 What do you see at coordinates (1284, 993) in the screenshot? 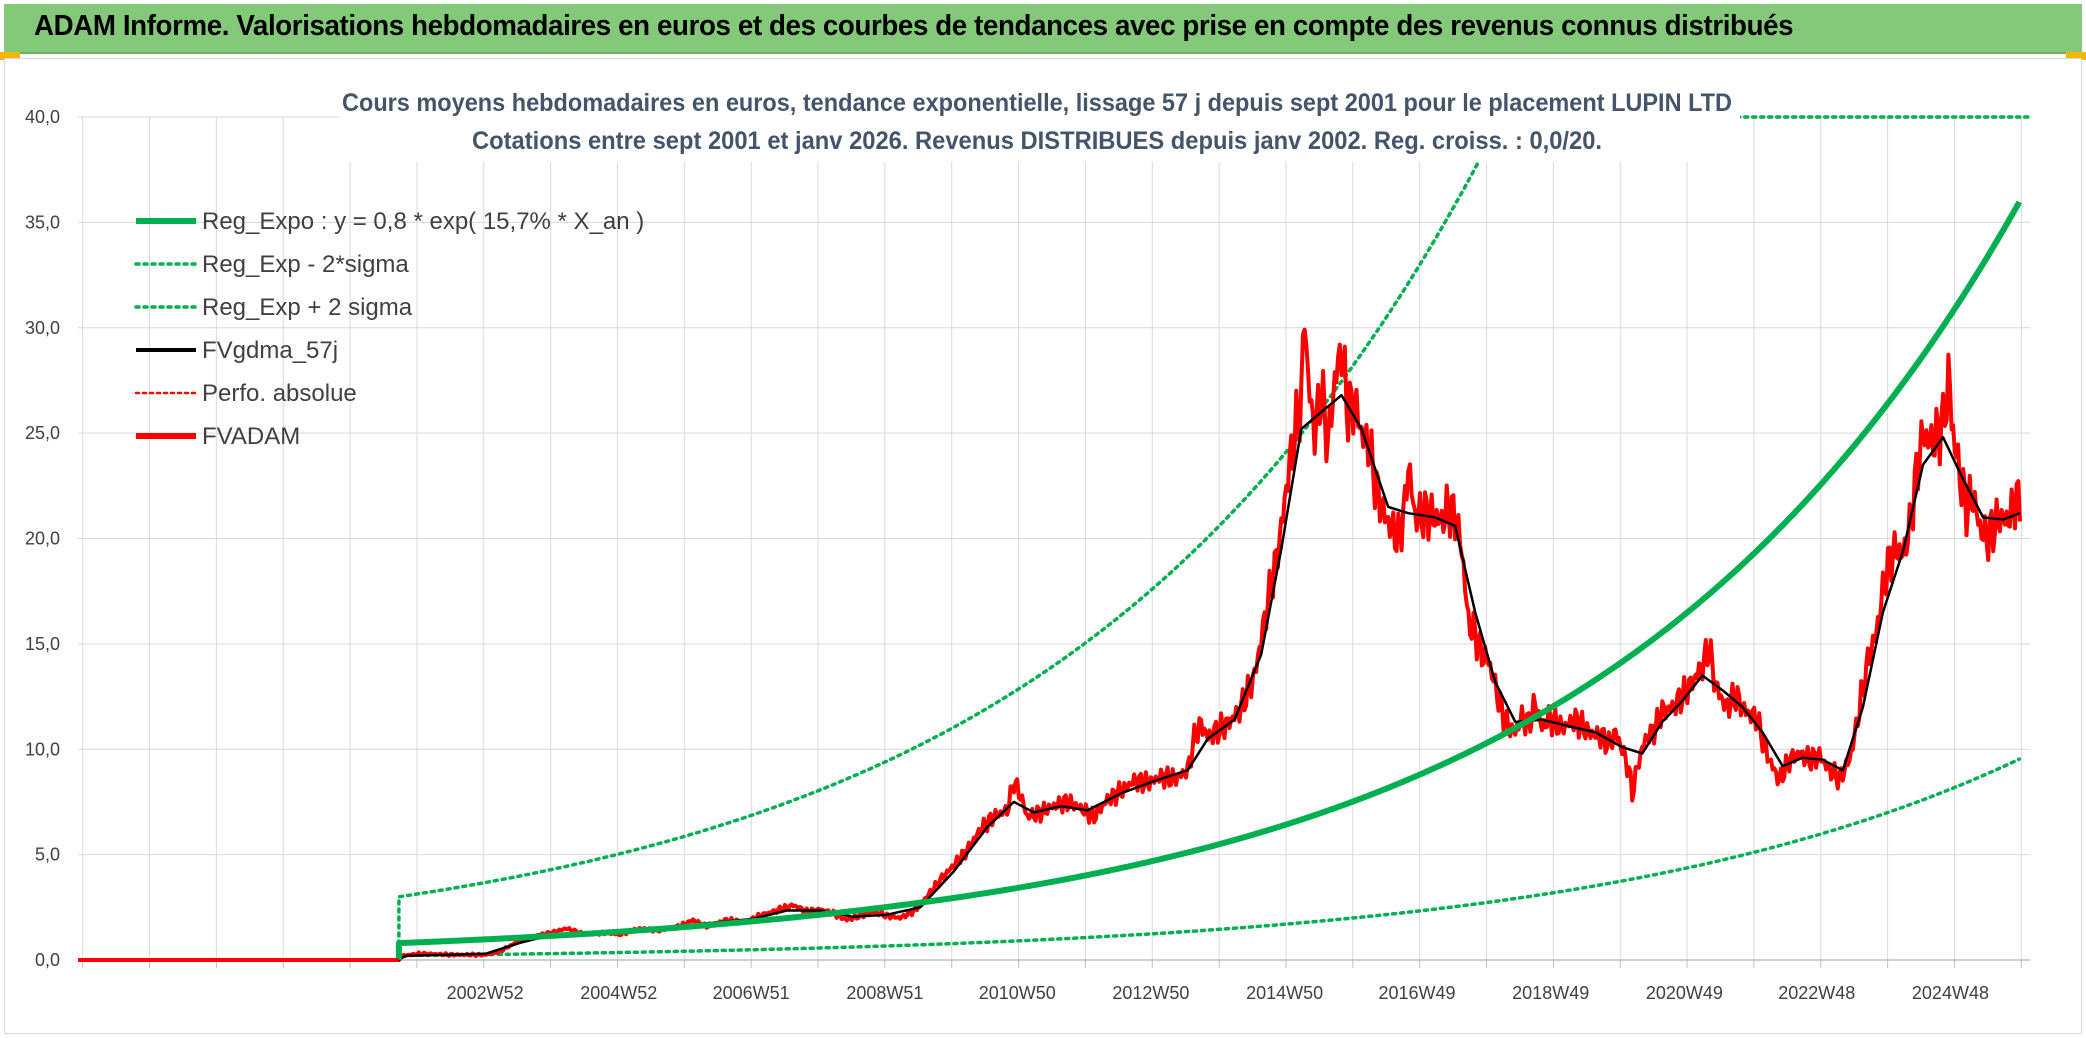
I see `x-tick-label: 2014W50` at bounding box center [1284, 993].